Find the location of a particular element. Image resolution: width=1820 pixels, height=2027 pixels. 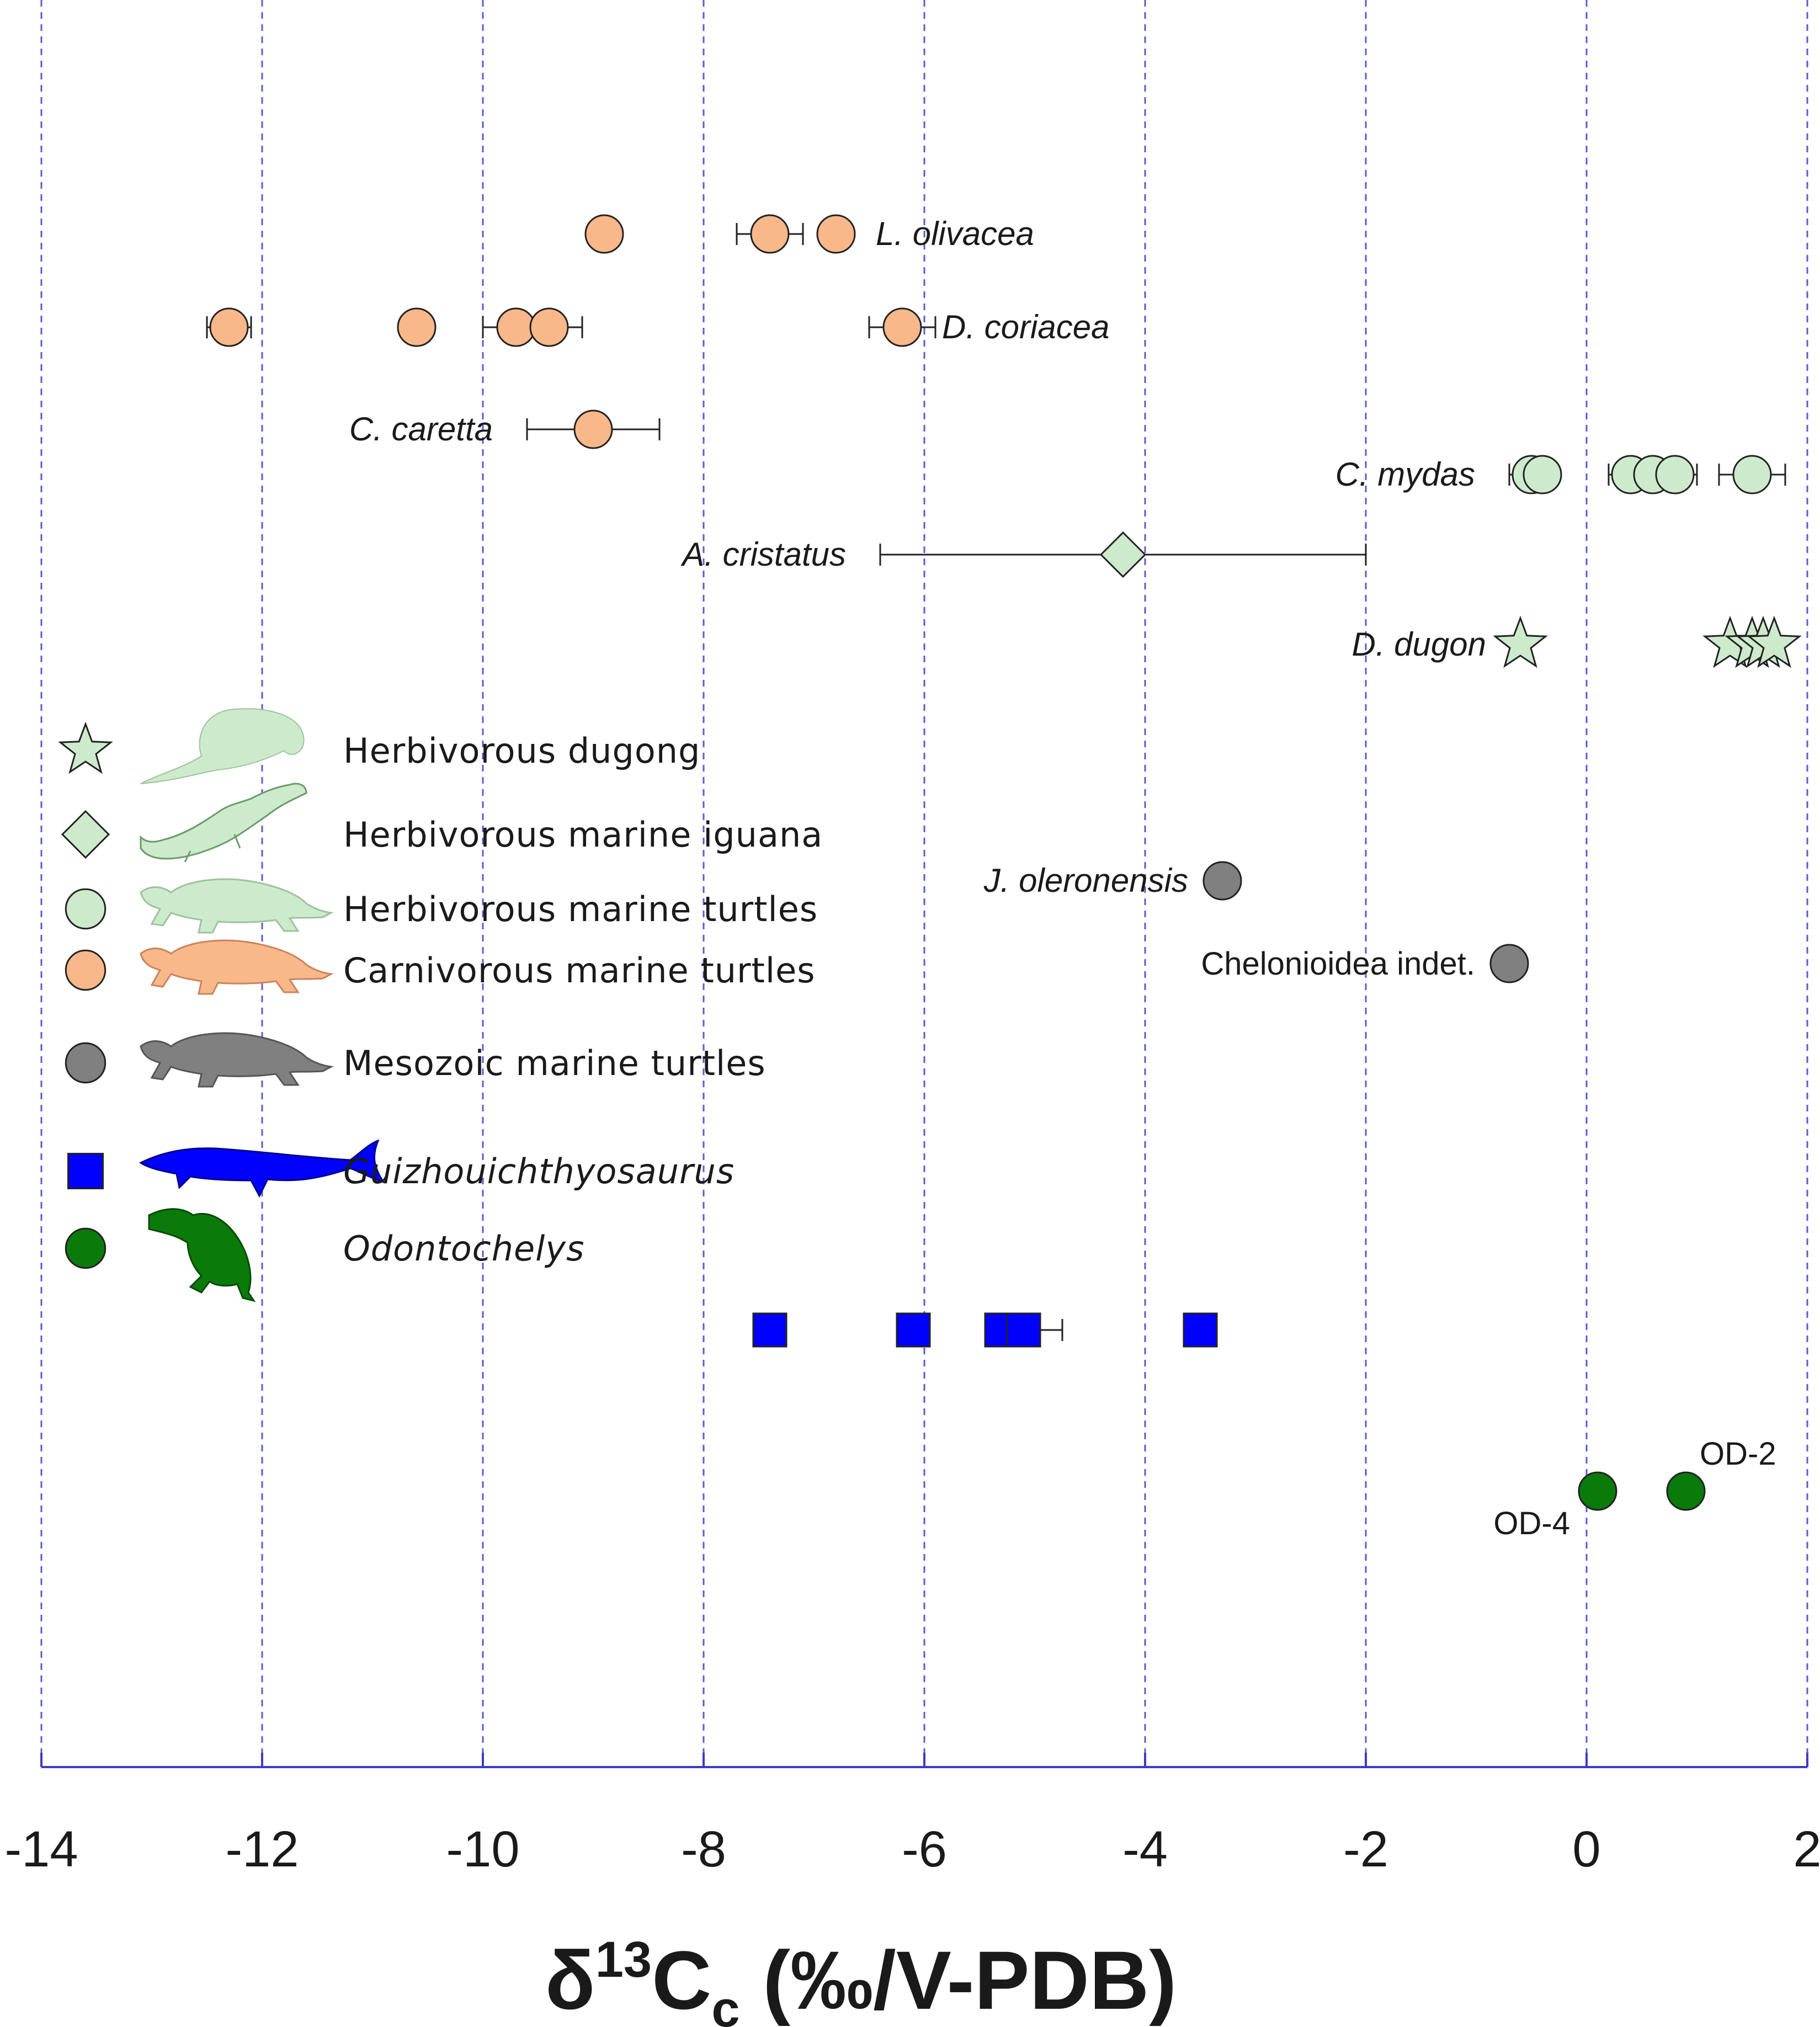

x-tick-label: -14 is located at coordinates (41, 1849).